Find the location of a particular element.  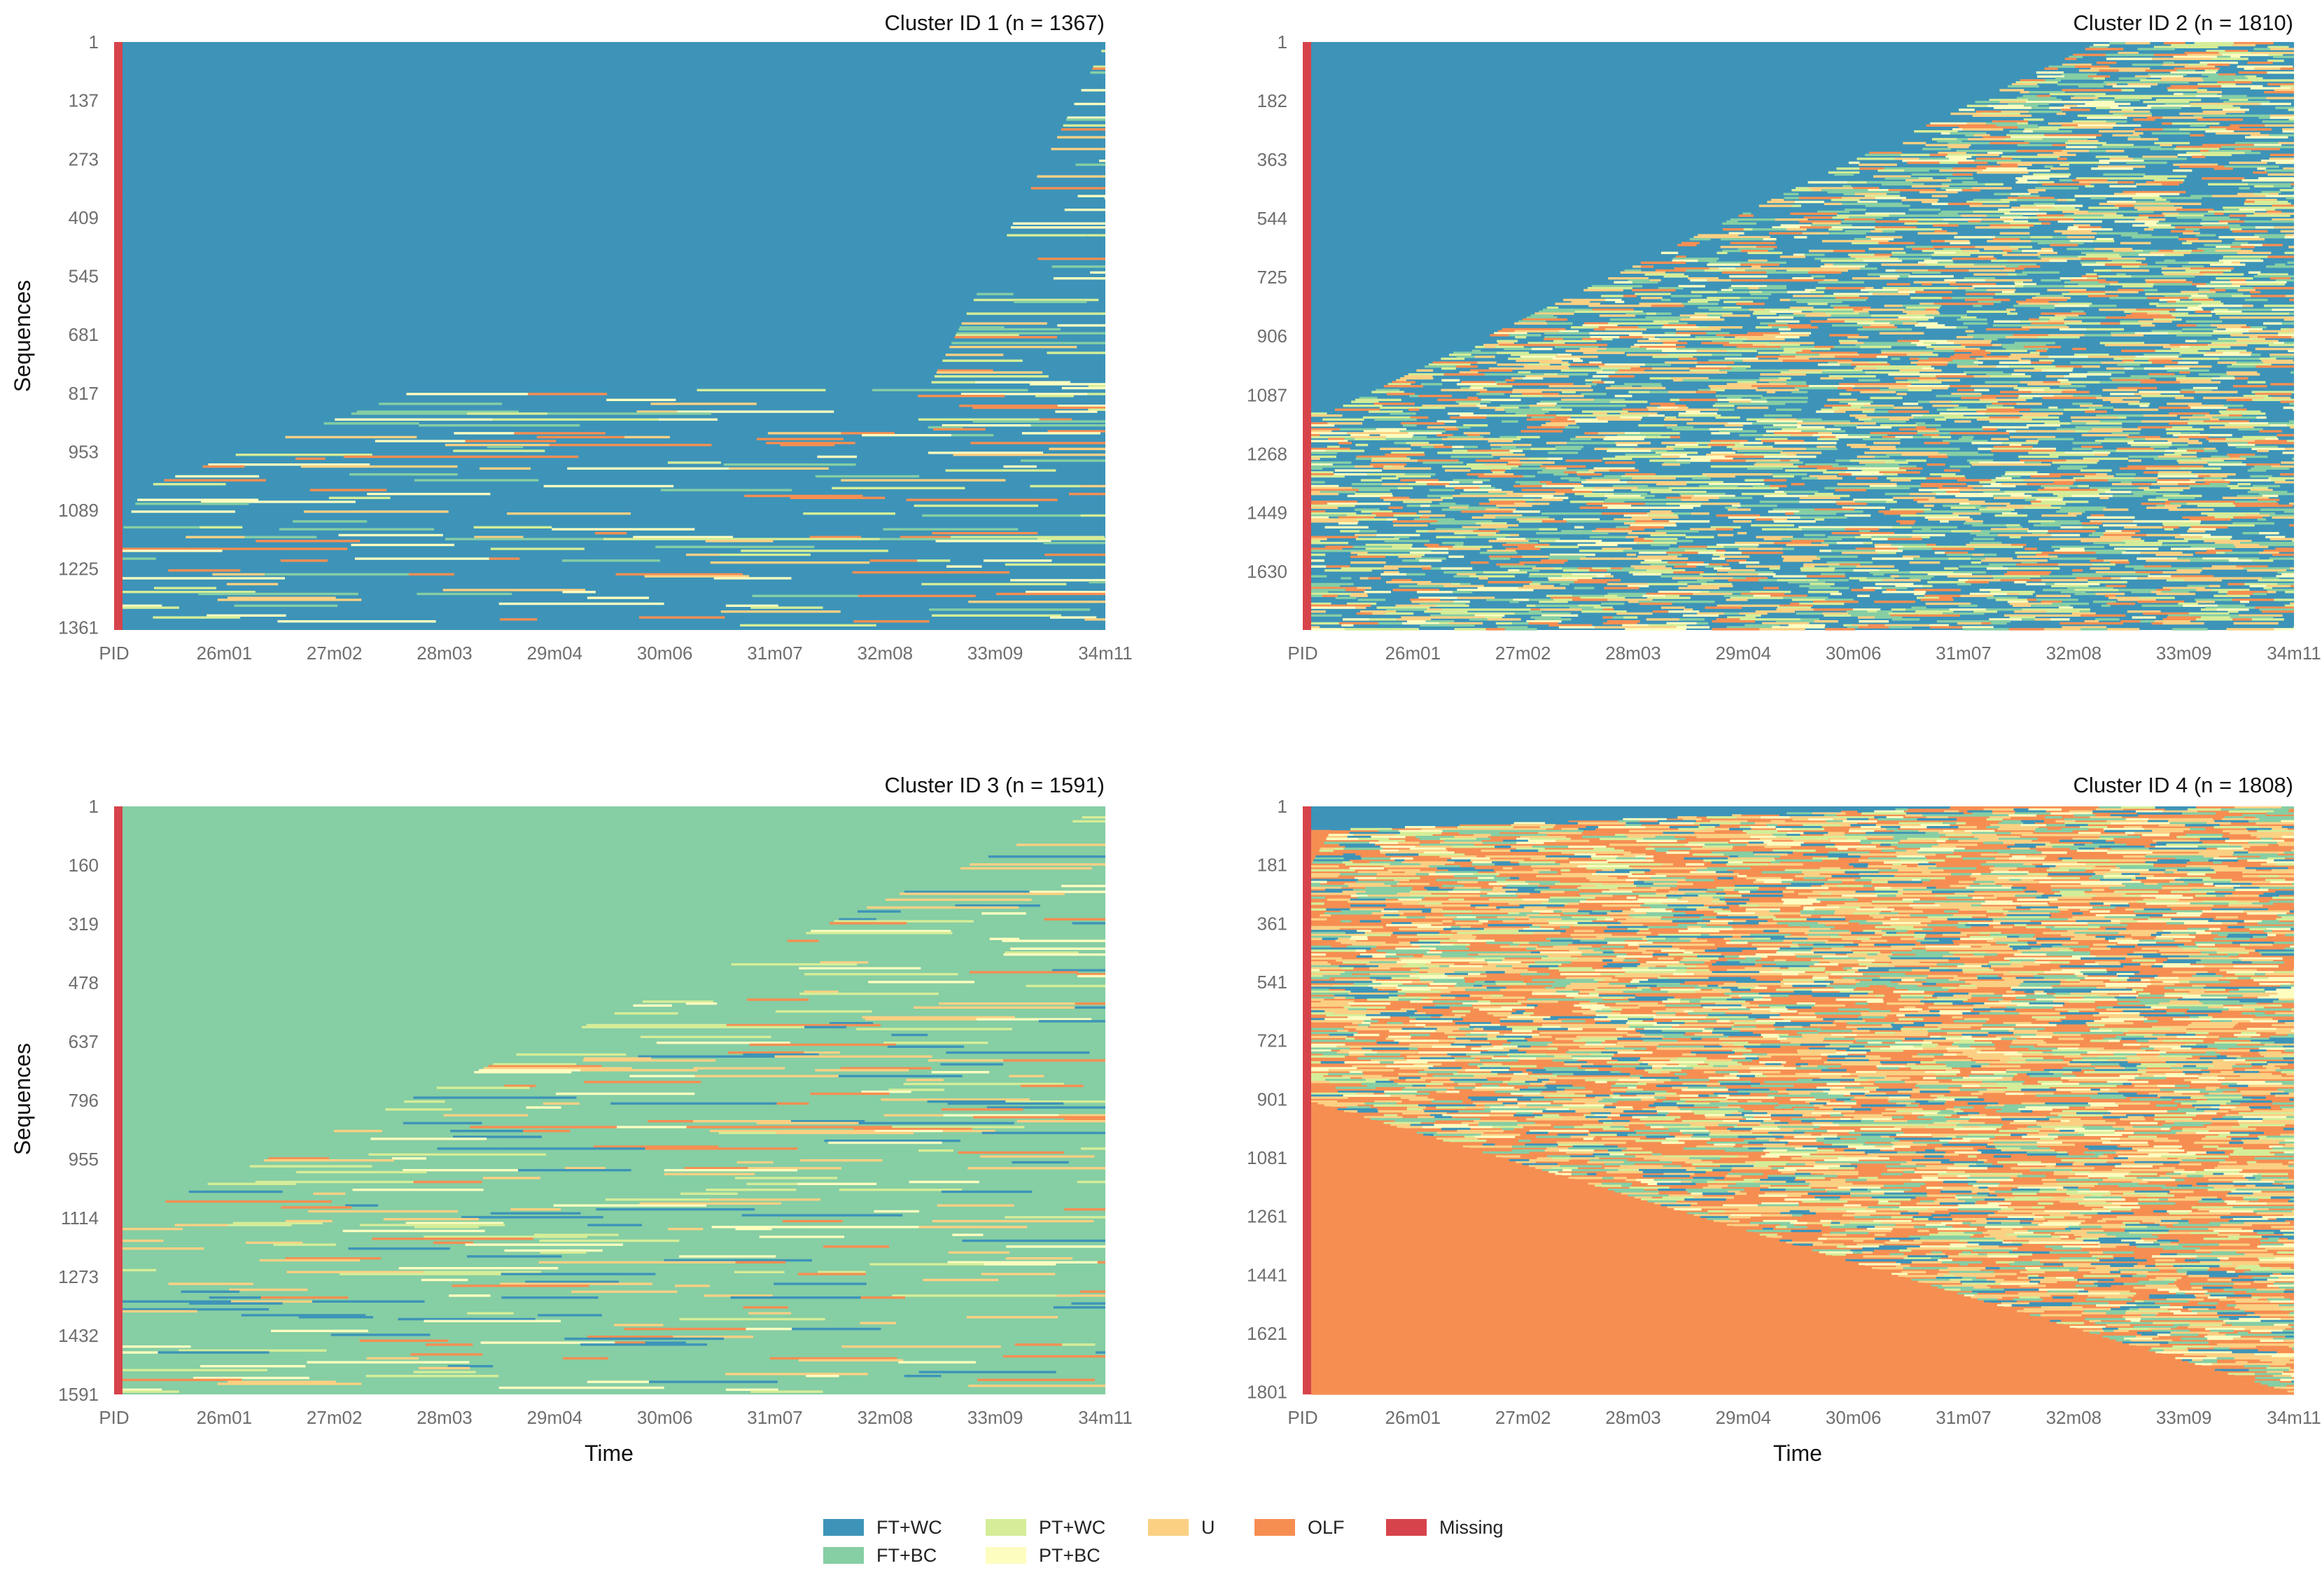

y-tick-label: 953 is located at coordinates (84, 451).